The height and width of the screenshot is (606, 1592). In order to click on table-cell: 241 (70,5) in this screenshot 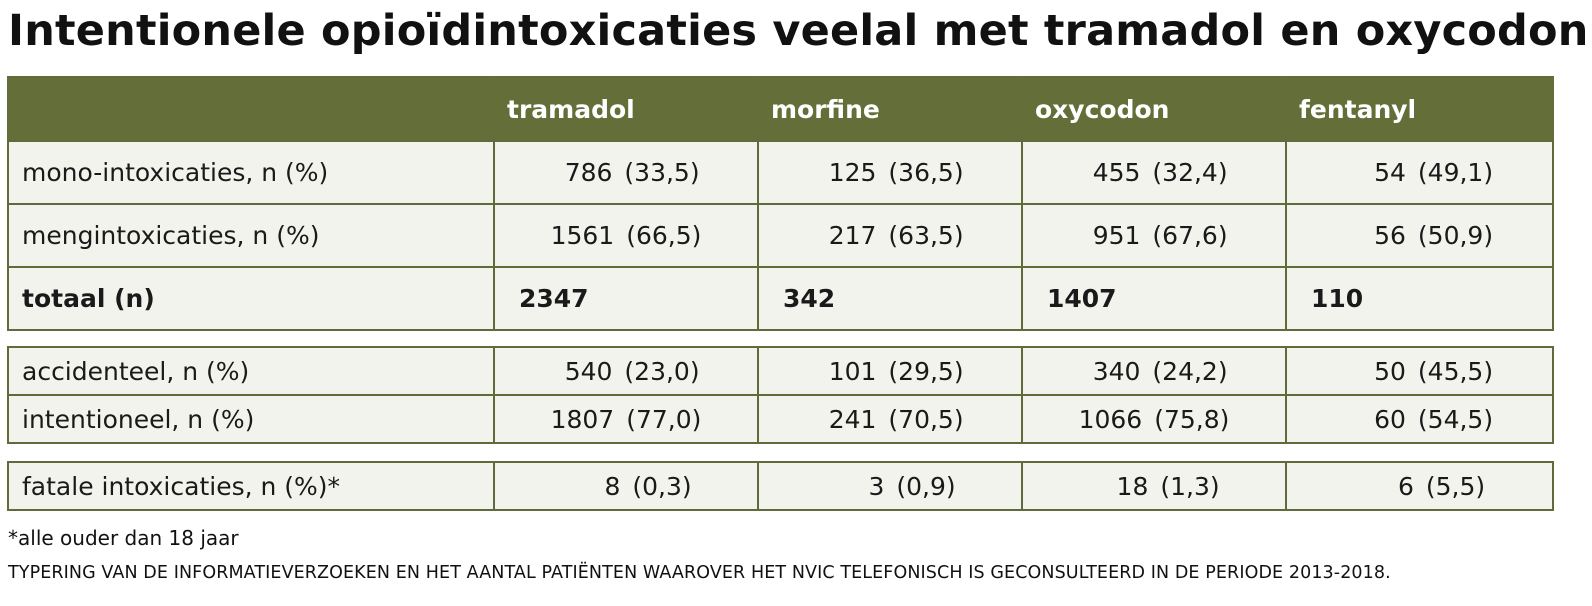, I will do `click(890, 419)`.